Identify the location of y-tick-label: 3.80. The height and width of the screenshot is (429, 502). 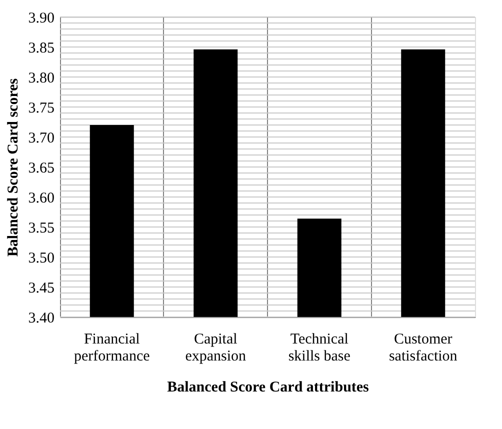
(41, 78).